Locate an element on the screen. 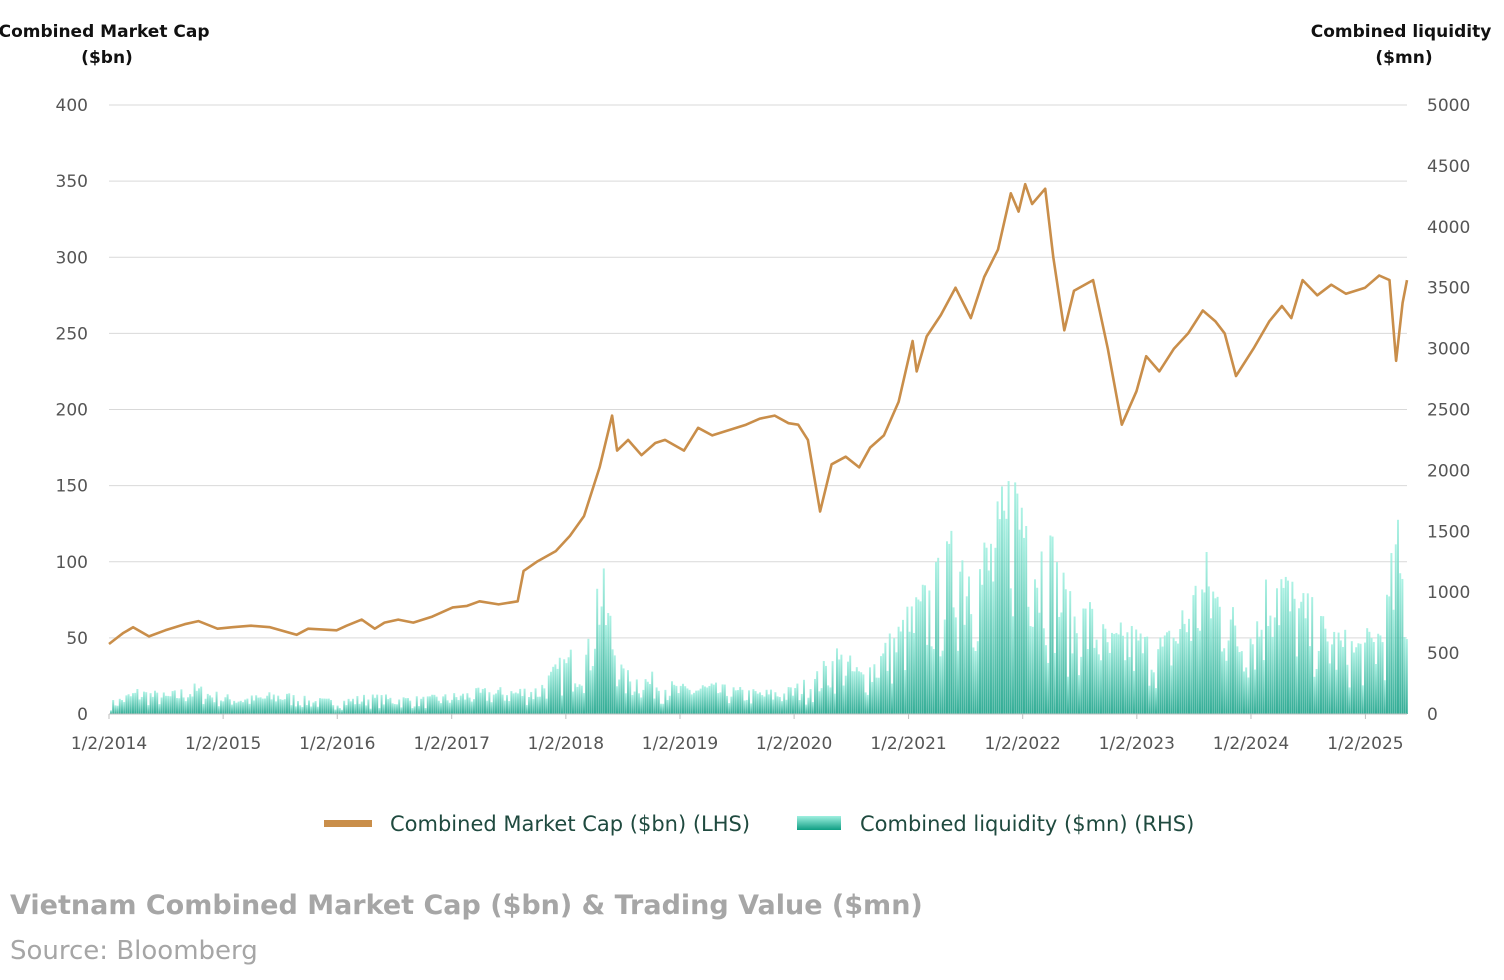  legend-swatch-liquidity is located at coordinates (819, 823).